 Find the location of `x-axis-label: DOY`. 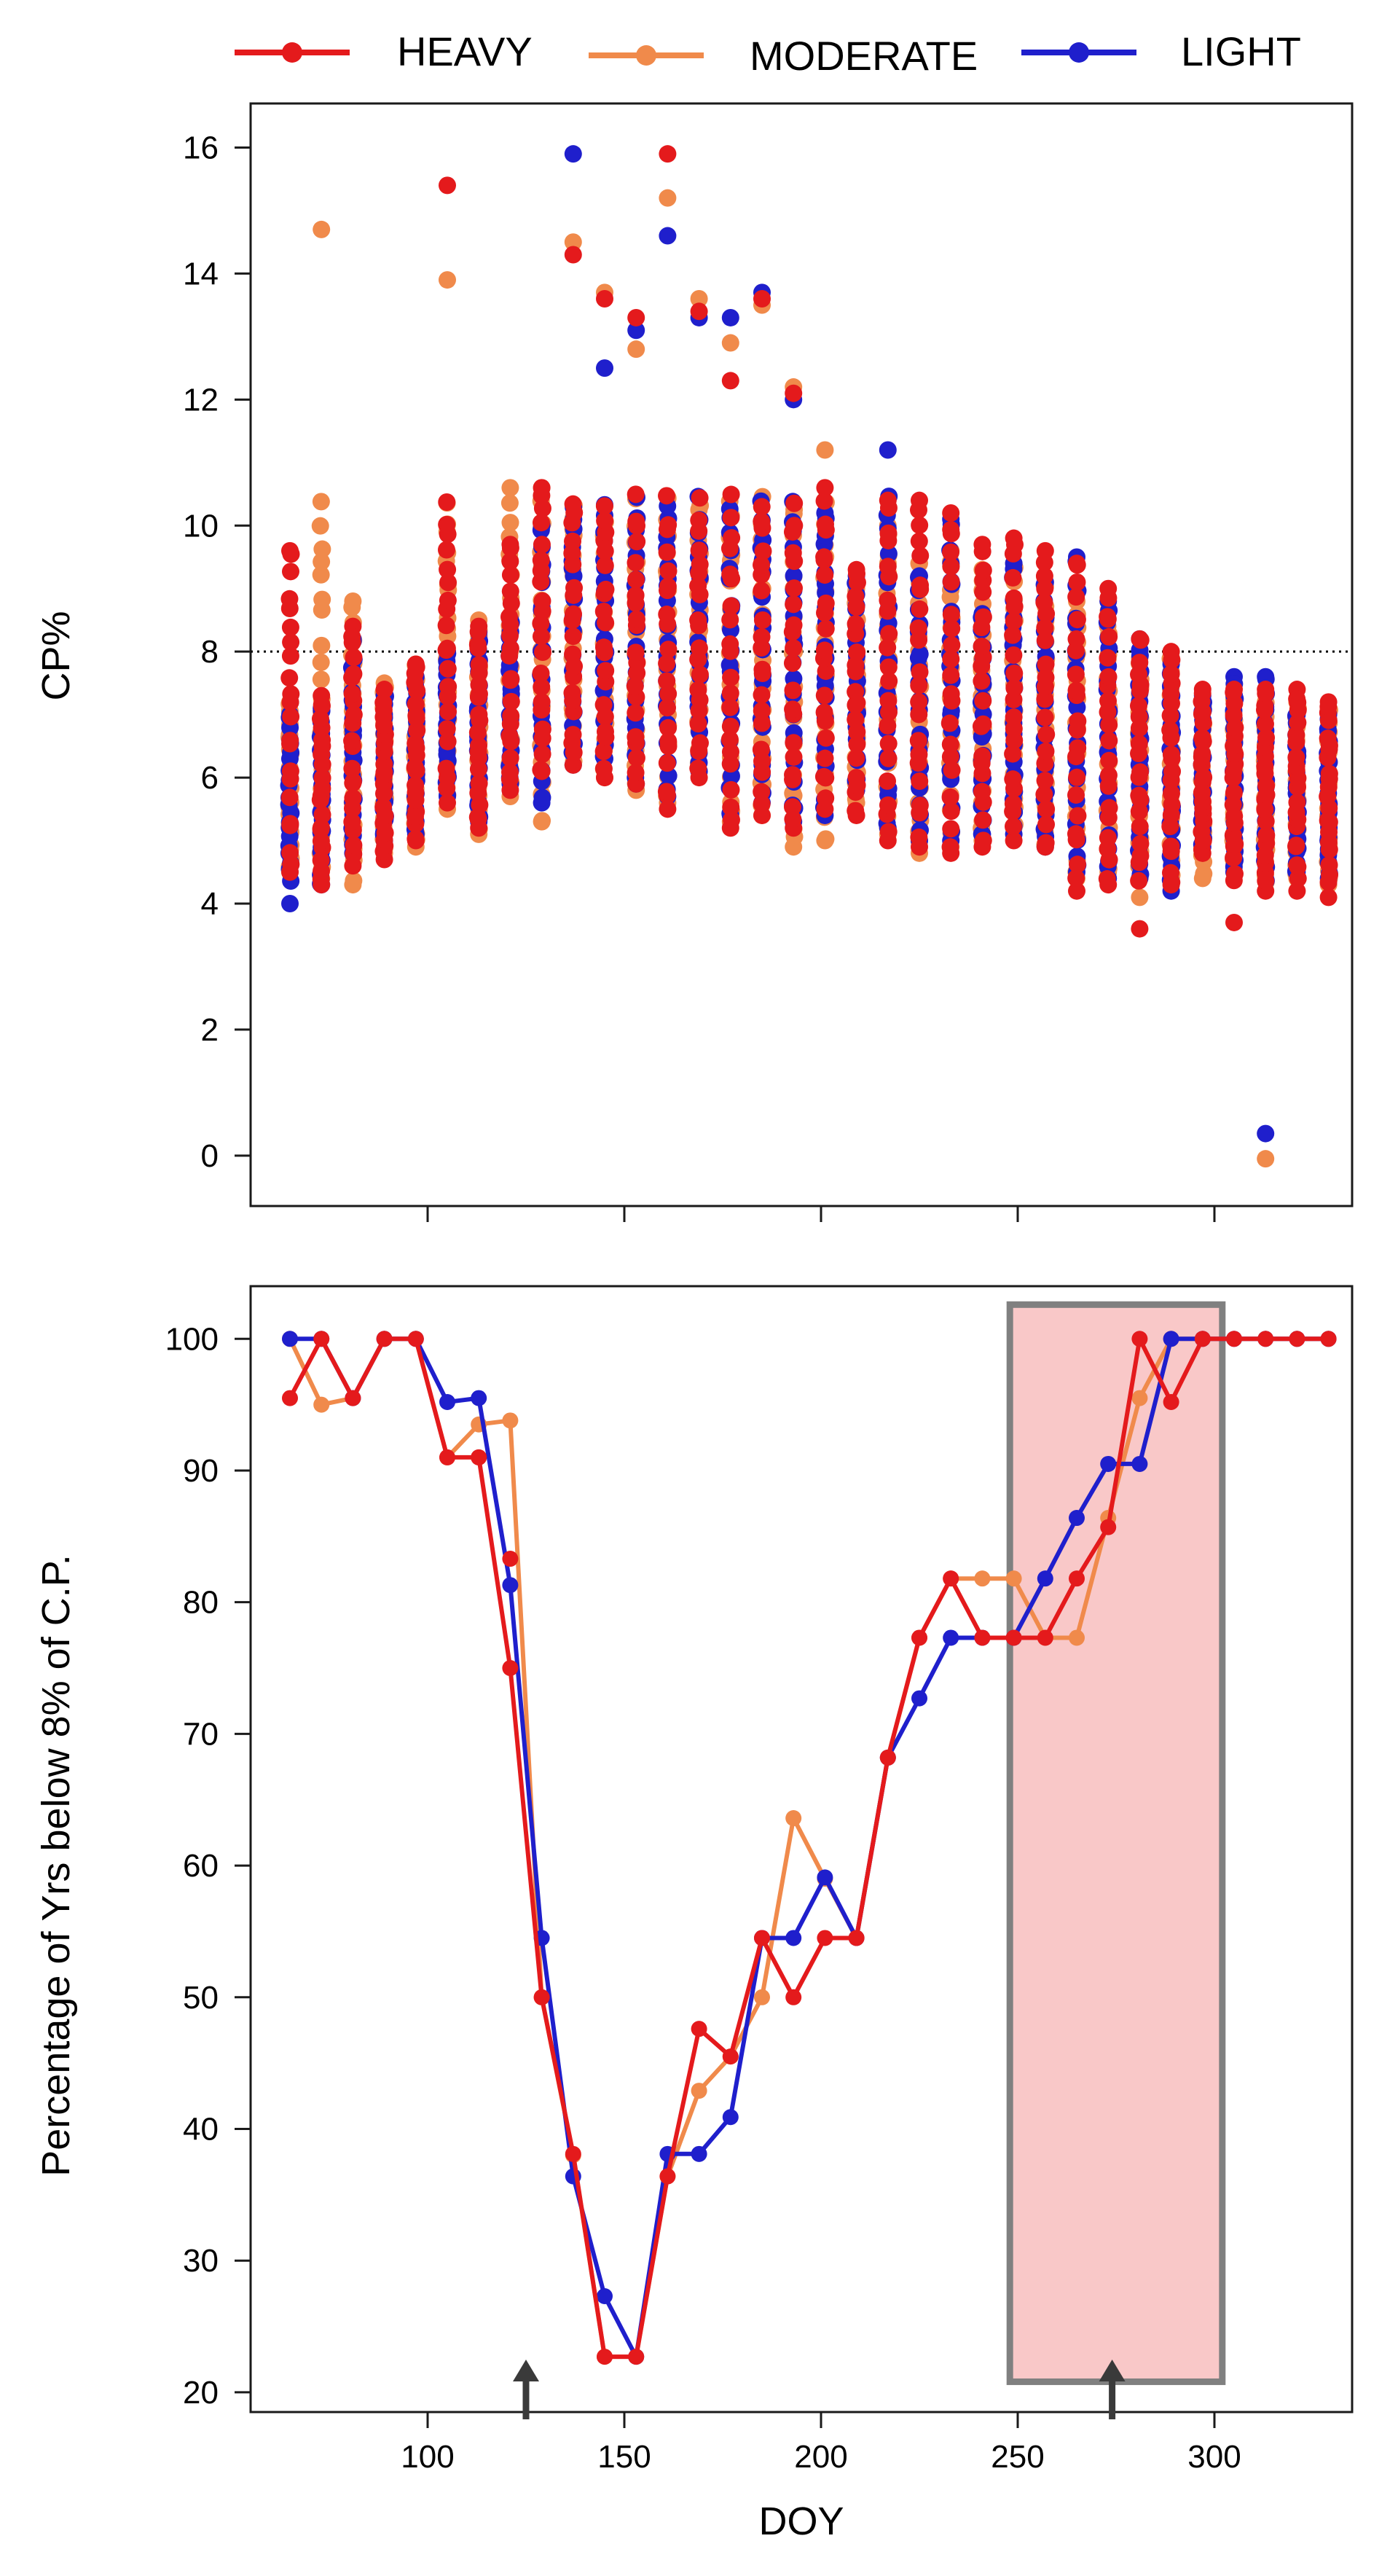

x-axis-label: DOY is located at coordinates (801, 2521).